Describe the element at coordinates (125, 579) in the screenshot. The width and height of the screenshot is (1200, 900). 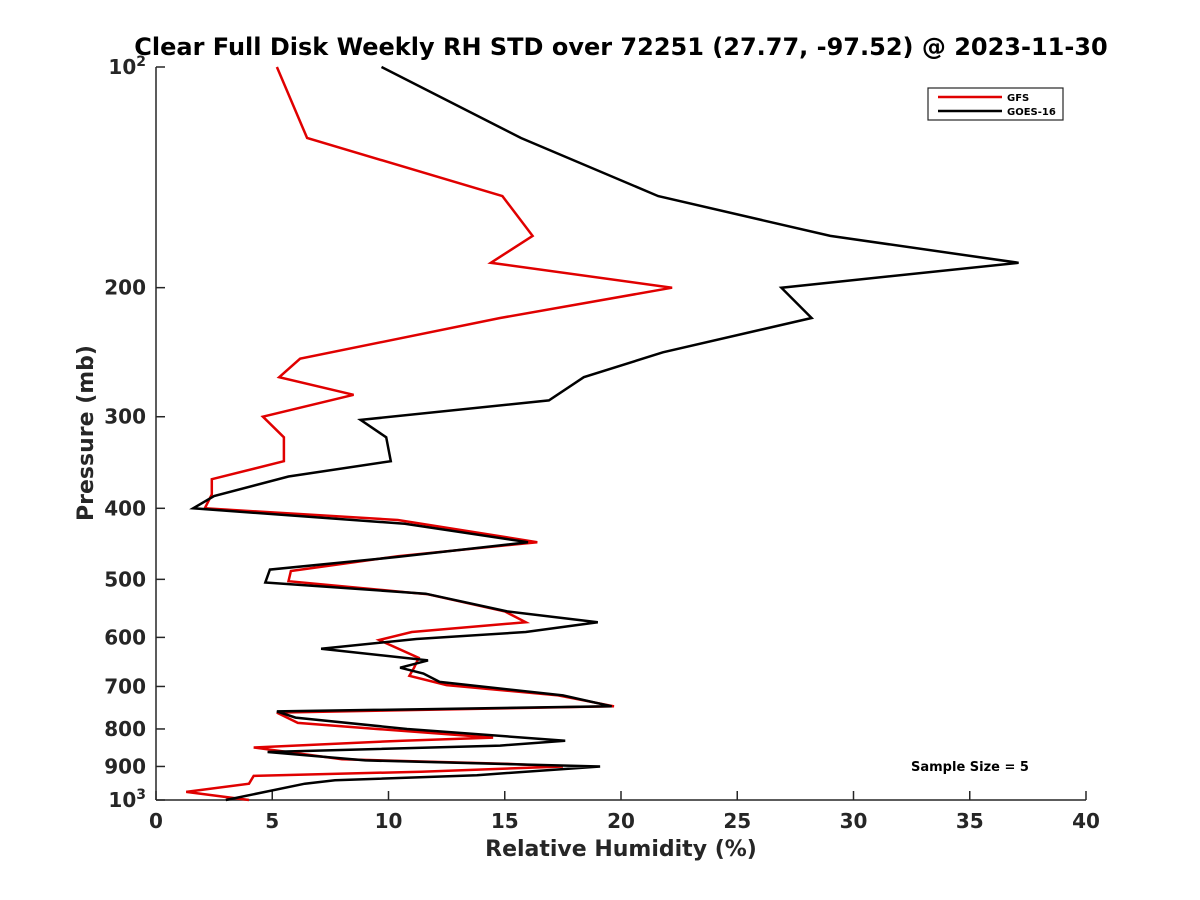
I see `y-tick-label: 500` at that location.